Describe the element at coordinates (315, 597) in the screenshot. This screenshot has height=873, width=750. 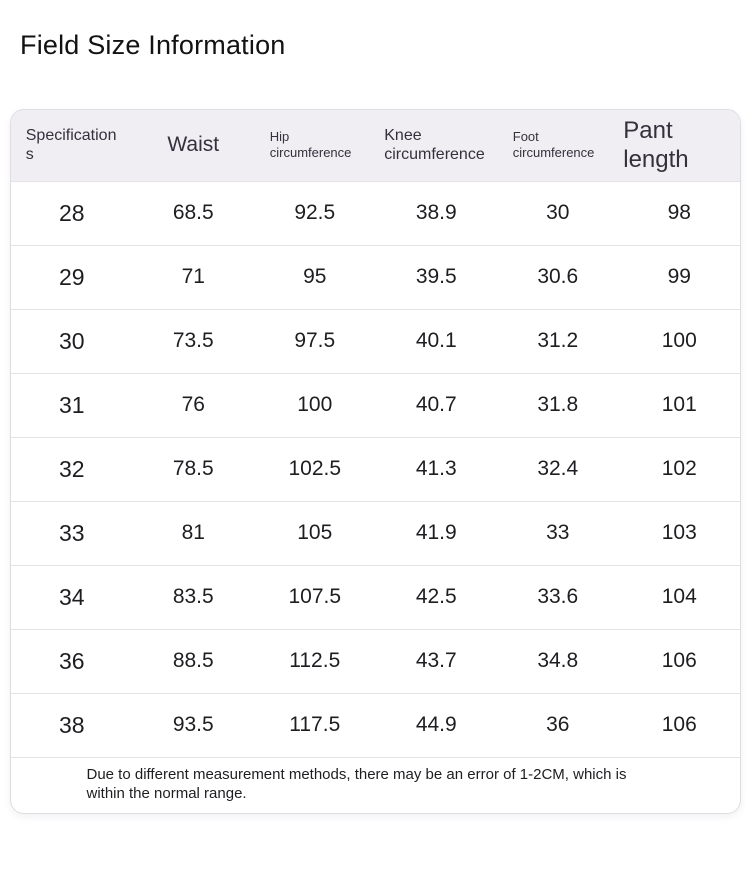
I see `measurement-cell: 107.5` at that location.